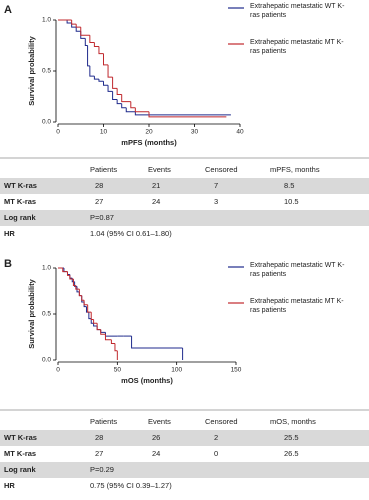 This screenshot has width=369, height=500. What do you see at coordinates (8, 264) in the screenshot?
I see `panel-label: B` at bounding box center [8, 264].